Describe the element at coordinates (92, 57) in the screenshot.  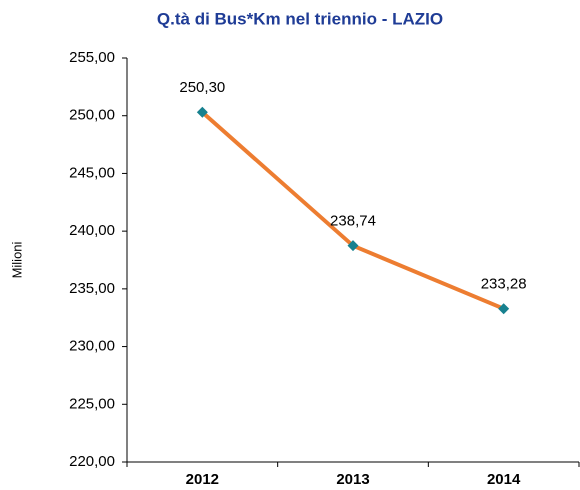
I see `y-tick-label: 255,00` at that location.